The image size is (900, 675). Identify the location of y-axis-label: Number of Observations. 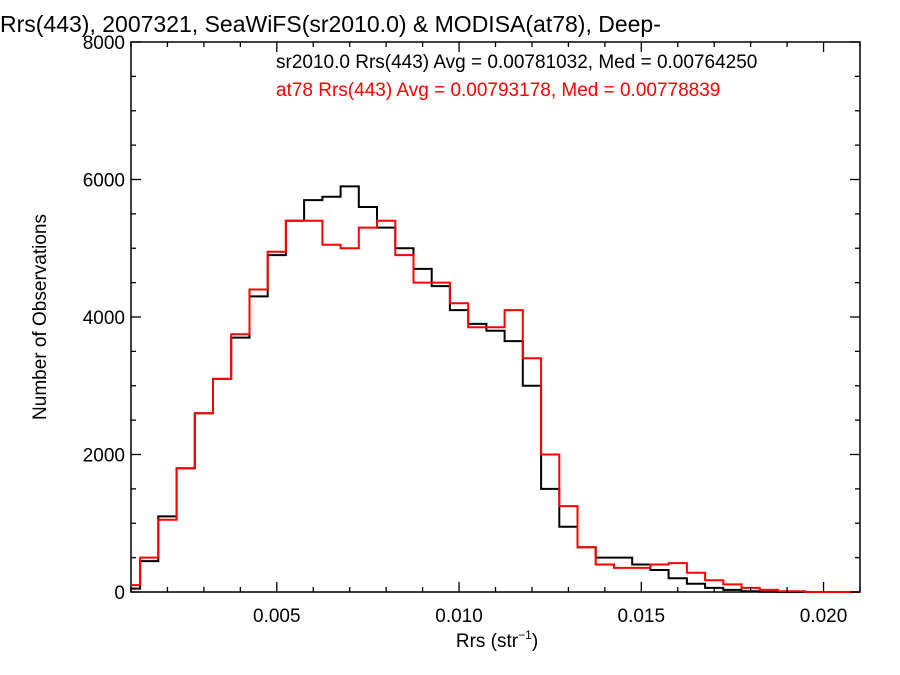
(40, 317).